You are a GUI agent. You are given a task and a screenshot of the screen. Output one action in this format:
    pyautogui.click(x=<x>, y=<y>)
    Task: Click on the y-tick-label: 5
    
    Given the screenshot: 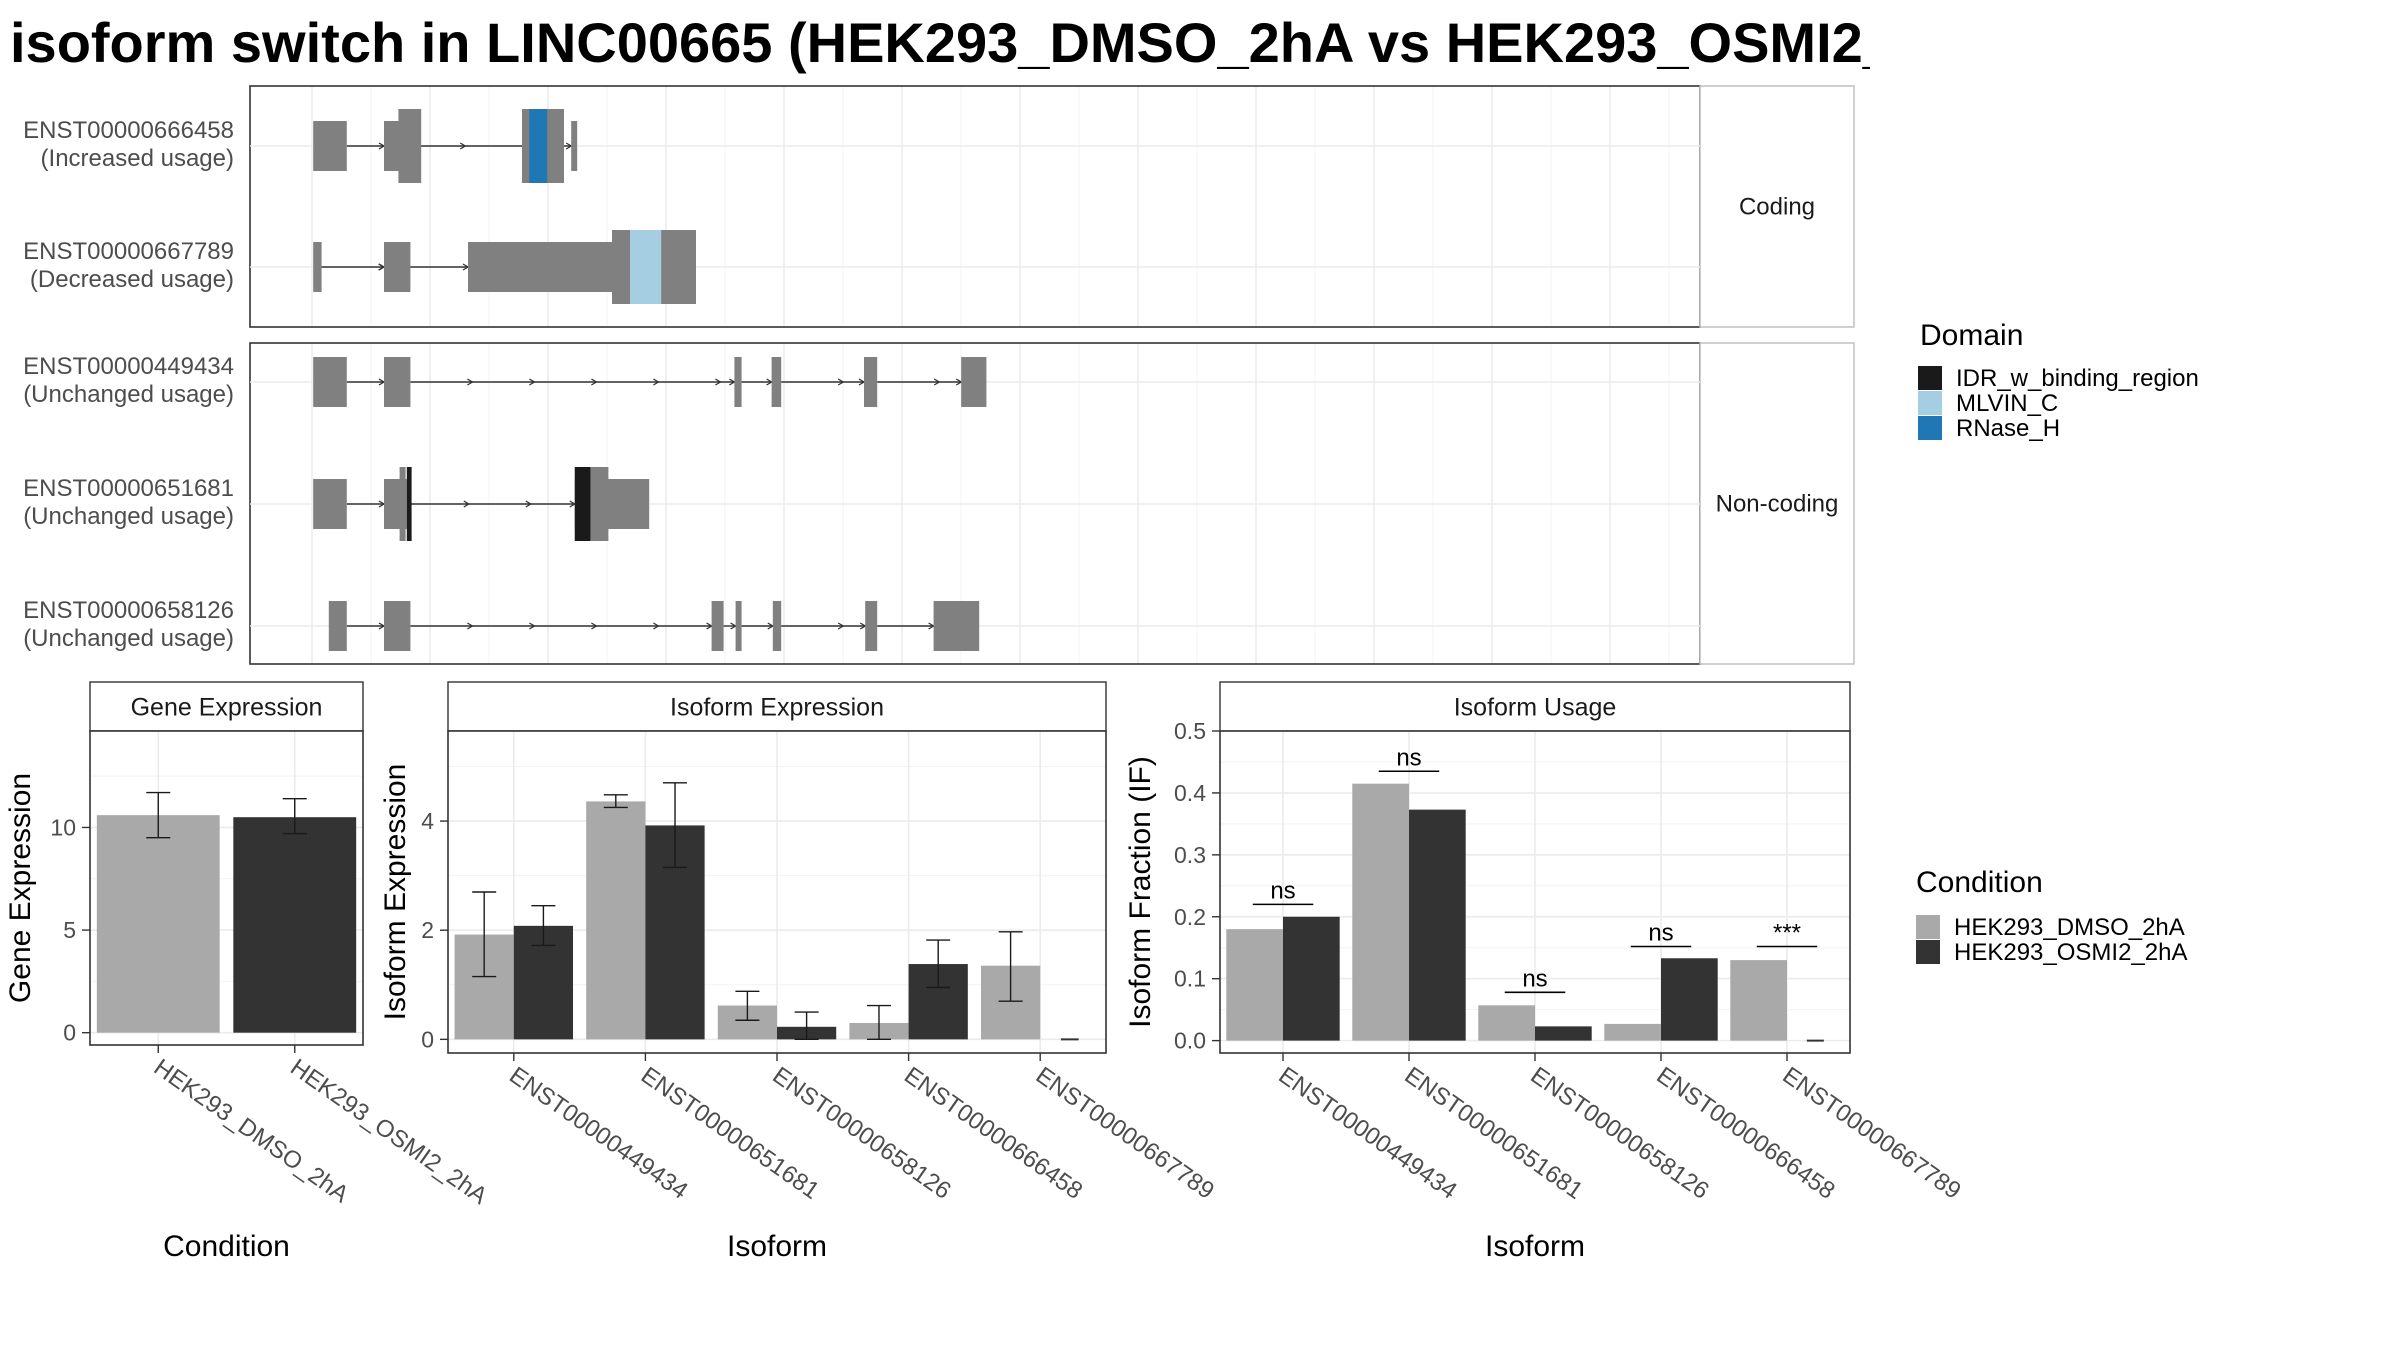 What is the action you would take?
    pyautogui.click(x=69, y=930)
    